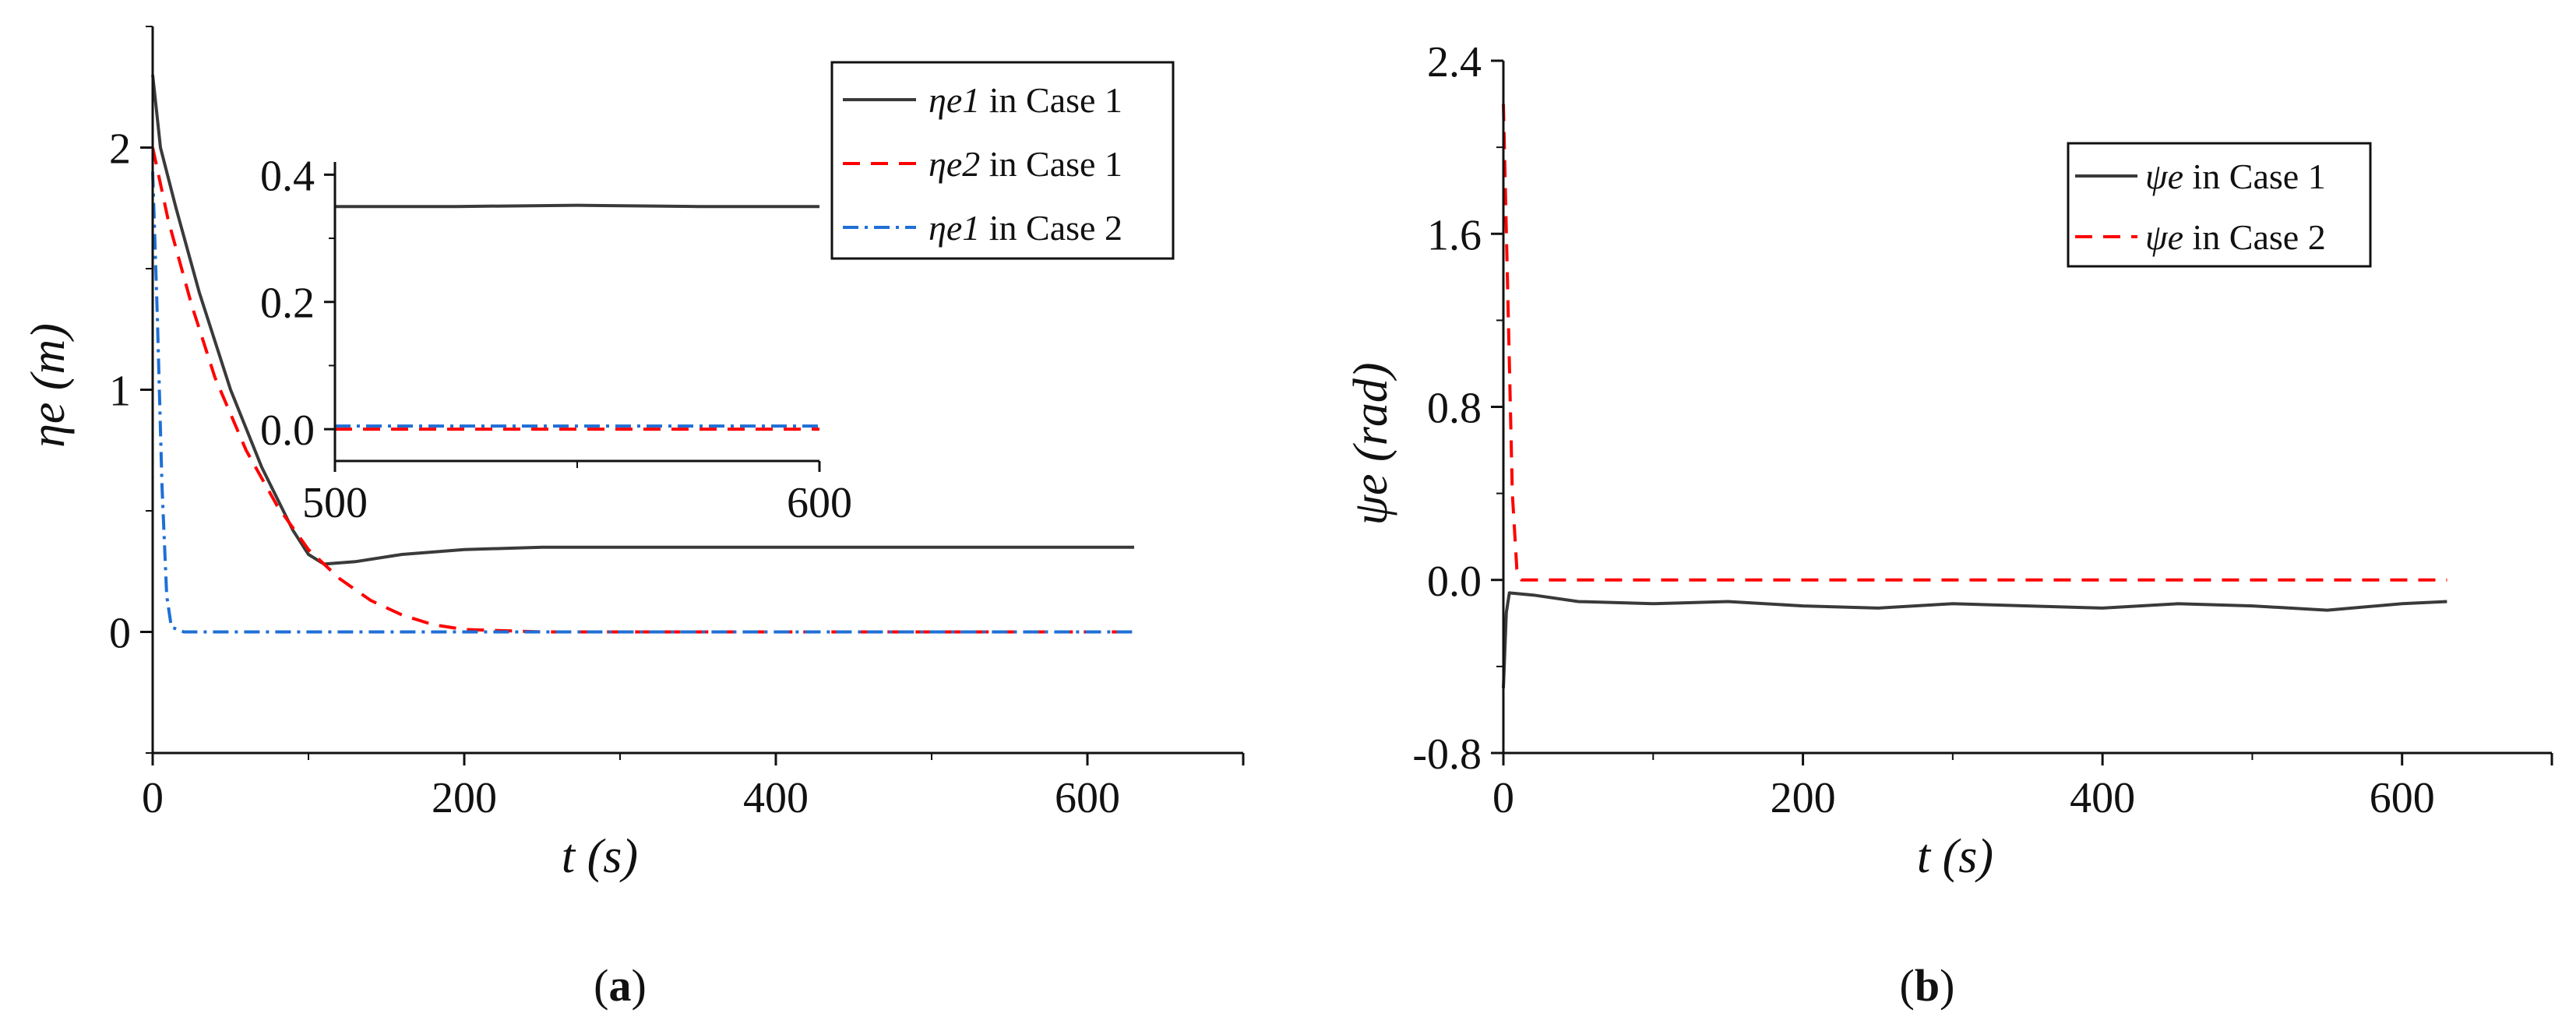 The width and height of the screenshot is (2576, 1031). Describe the element at coordinates (120, 392) in the screenshot. I see `a-y-tick-label-1: 1` at that location.